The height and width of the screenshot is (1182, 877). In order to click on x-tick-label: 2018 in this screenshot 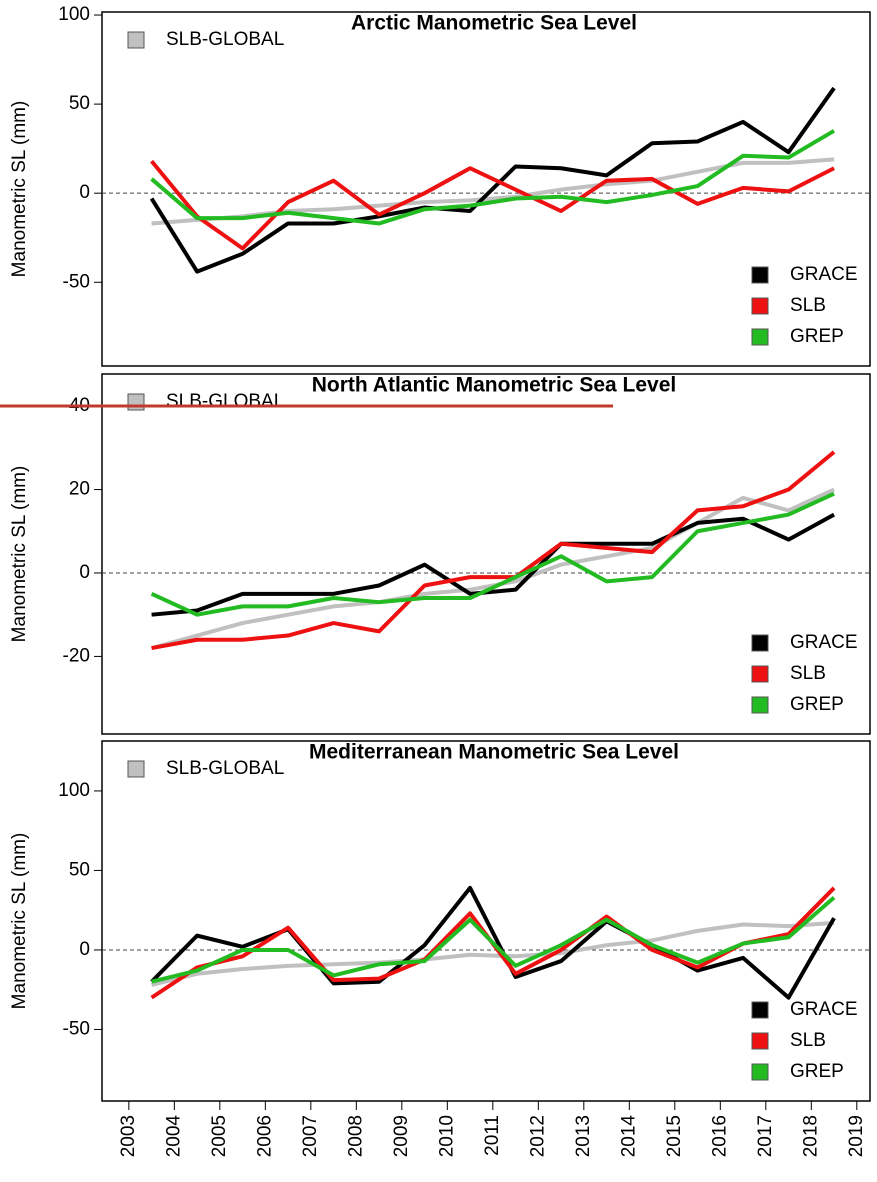, I will do `click(810, 1136)`.